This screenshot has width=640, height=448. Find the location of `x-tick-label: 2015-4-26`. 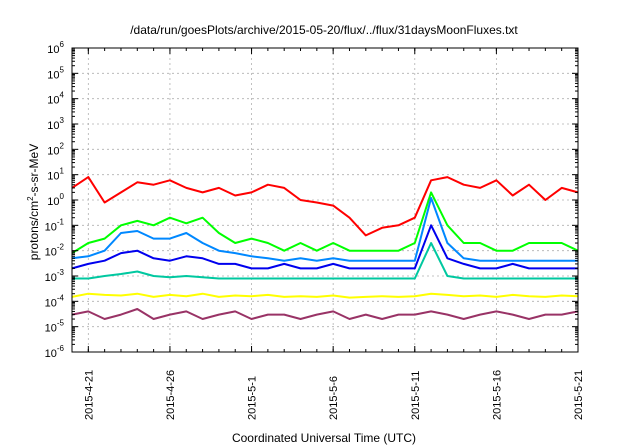

x-tick-label: 2015-4-26 is located at coordinates (171, 395).